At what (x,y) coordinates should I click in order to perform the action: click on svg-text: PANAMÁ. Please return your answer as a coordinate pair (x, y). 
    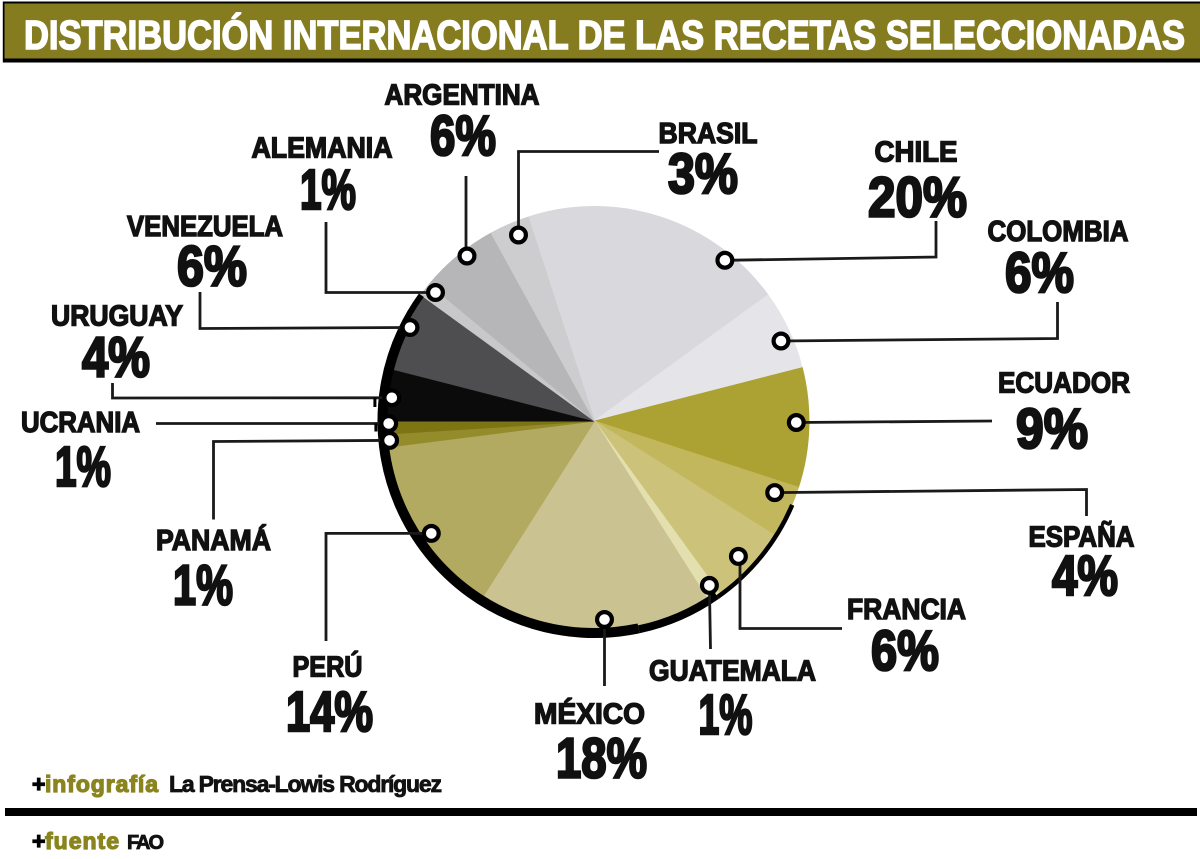
    Looking at the image, I should click on (213, 540).